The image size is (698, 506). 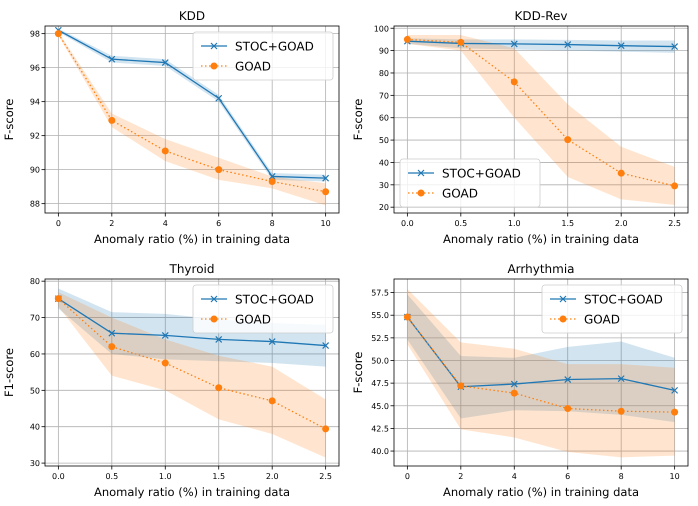 What do you see at coordinates (541, 16) in the screenshot?
I see `chart-title: KDD-Rev` at bounding box center [541, 16].